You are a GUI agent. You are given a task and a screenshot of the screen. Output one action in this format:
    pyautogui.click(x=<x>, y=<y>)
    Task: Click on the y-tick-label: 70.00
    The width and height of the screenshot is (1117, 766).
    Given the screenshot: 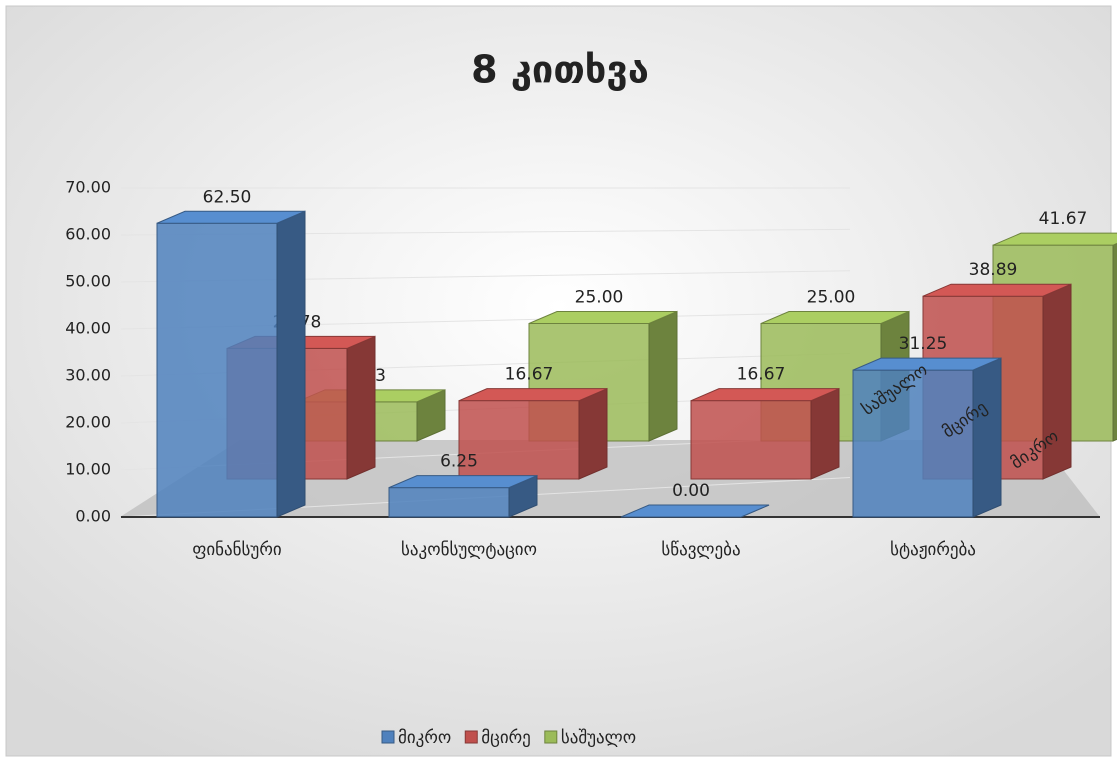 What is the action you would take?
    pyautogui.click(x=88, y=187)
    